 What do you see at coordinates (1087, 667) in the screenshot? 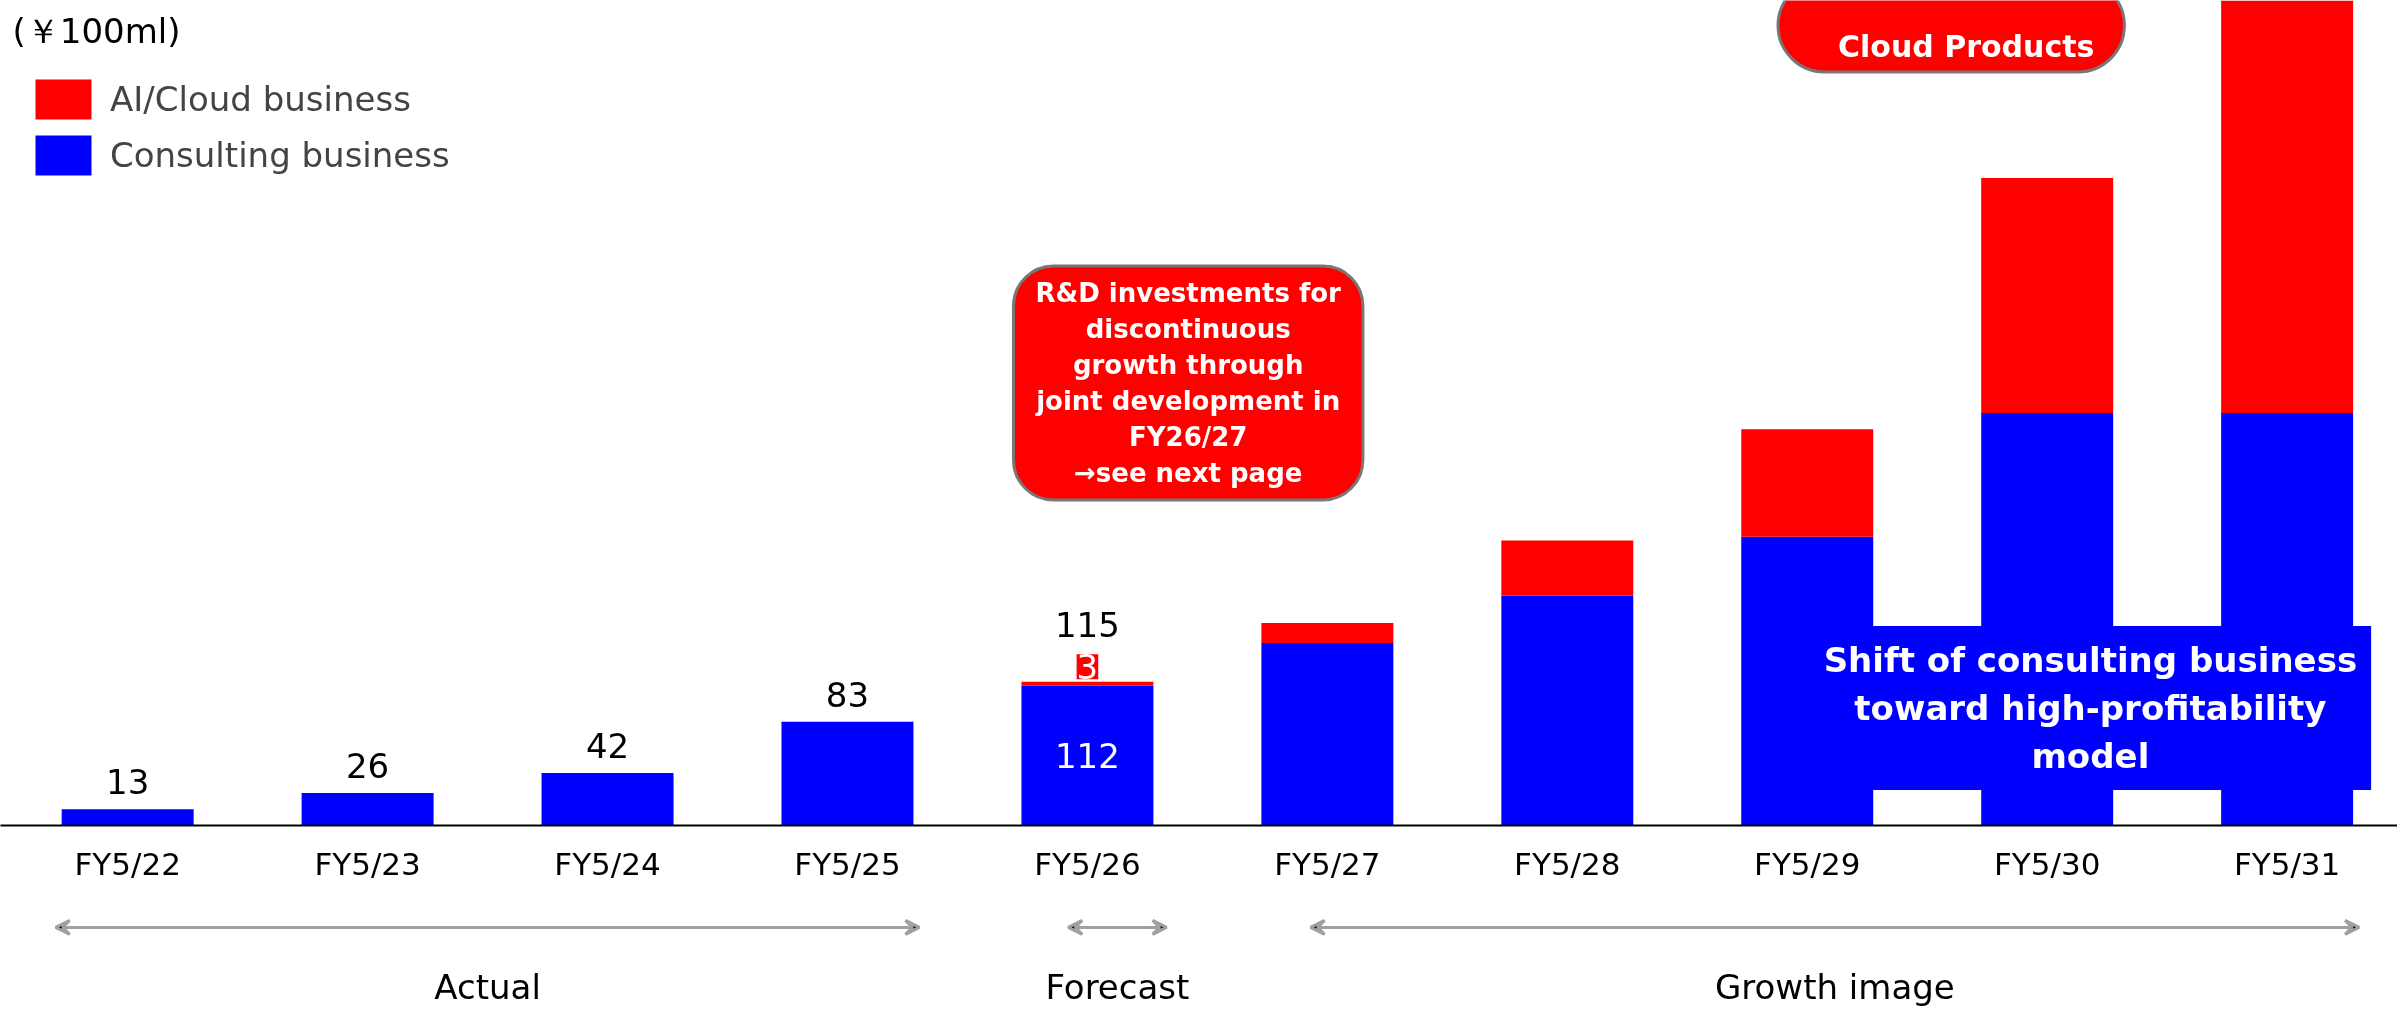
I see `data-label: 3` at bounding box center [1087, 667].